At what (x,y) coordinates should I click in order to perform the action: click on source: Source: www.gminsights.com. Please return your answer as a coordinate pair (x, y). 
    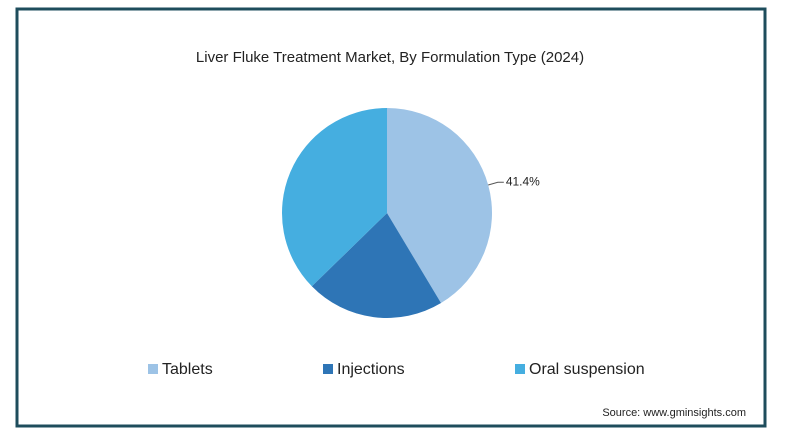
    Looking at the image, I should click on (674, 413).